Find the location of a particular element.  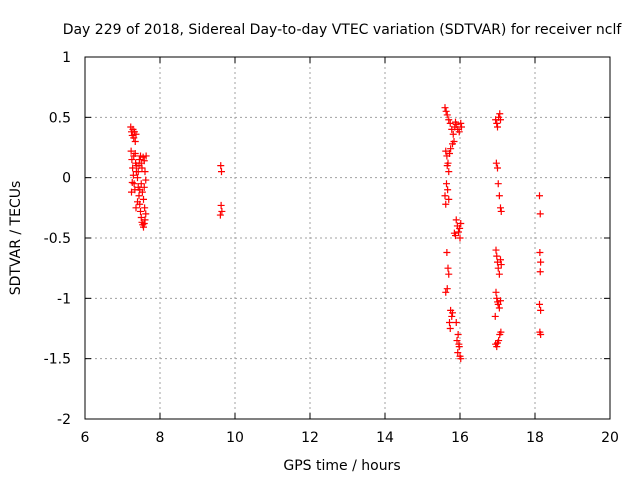

y-tick-labels: -2 -1.5 -1 -0.5 0 0.5 1 is located at coordinates (57, 239).